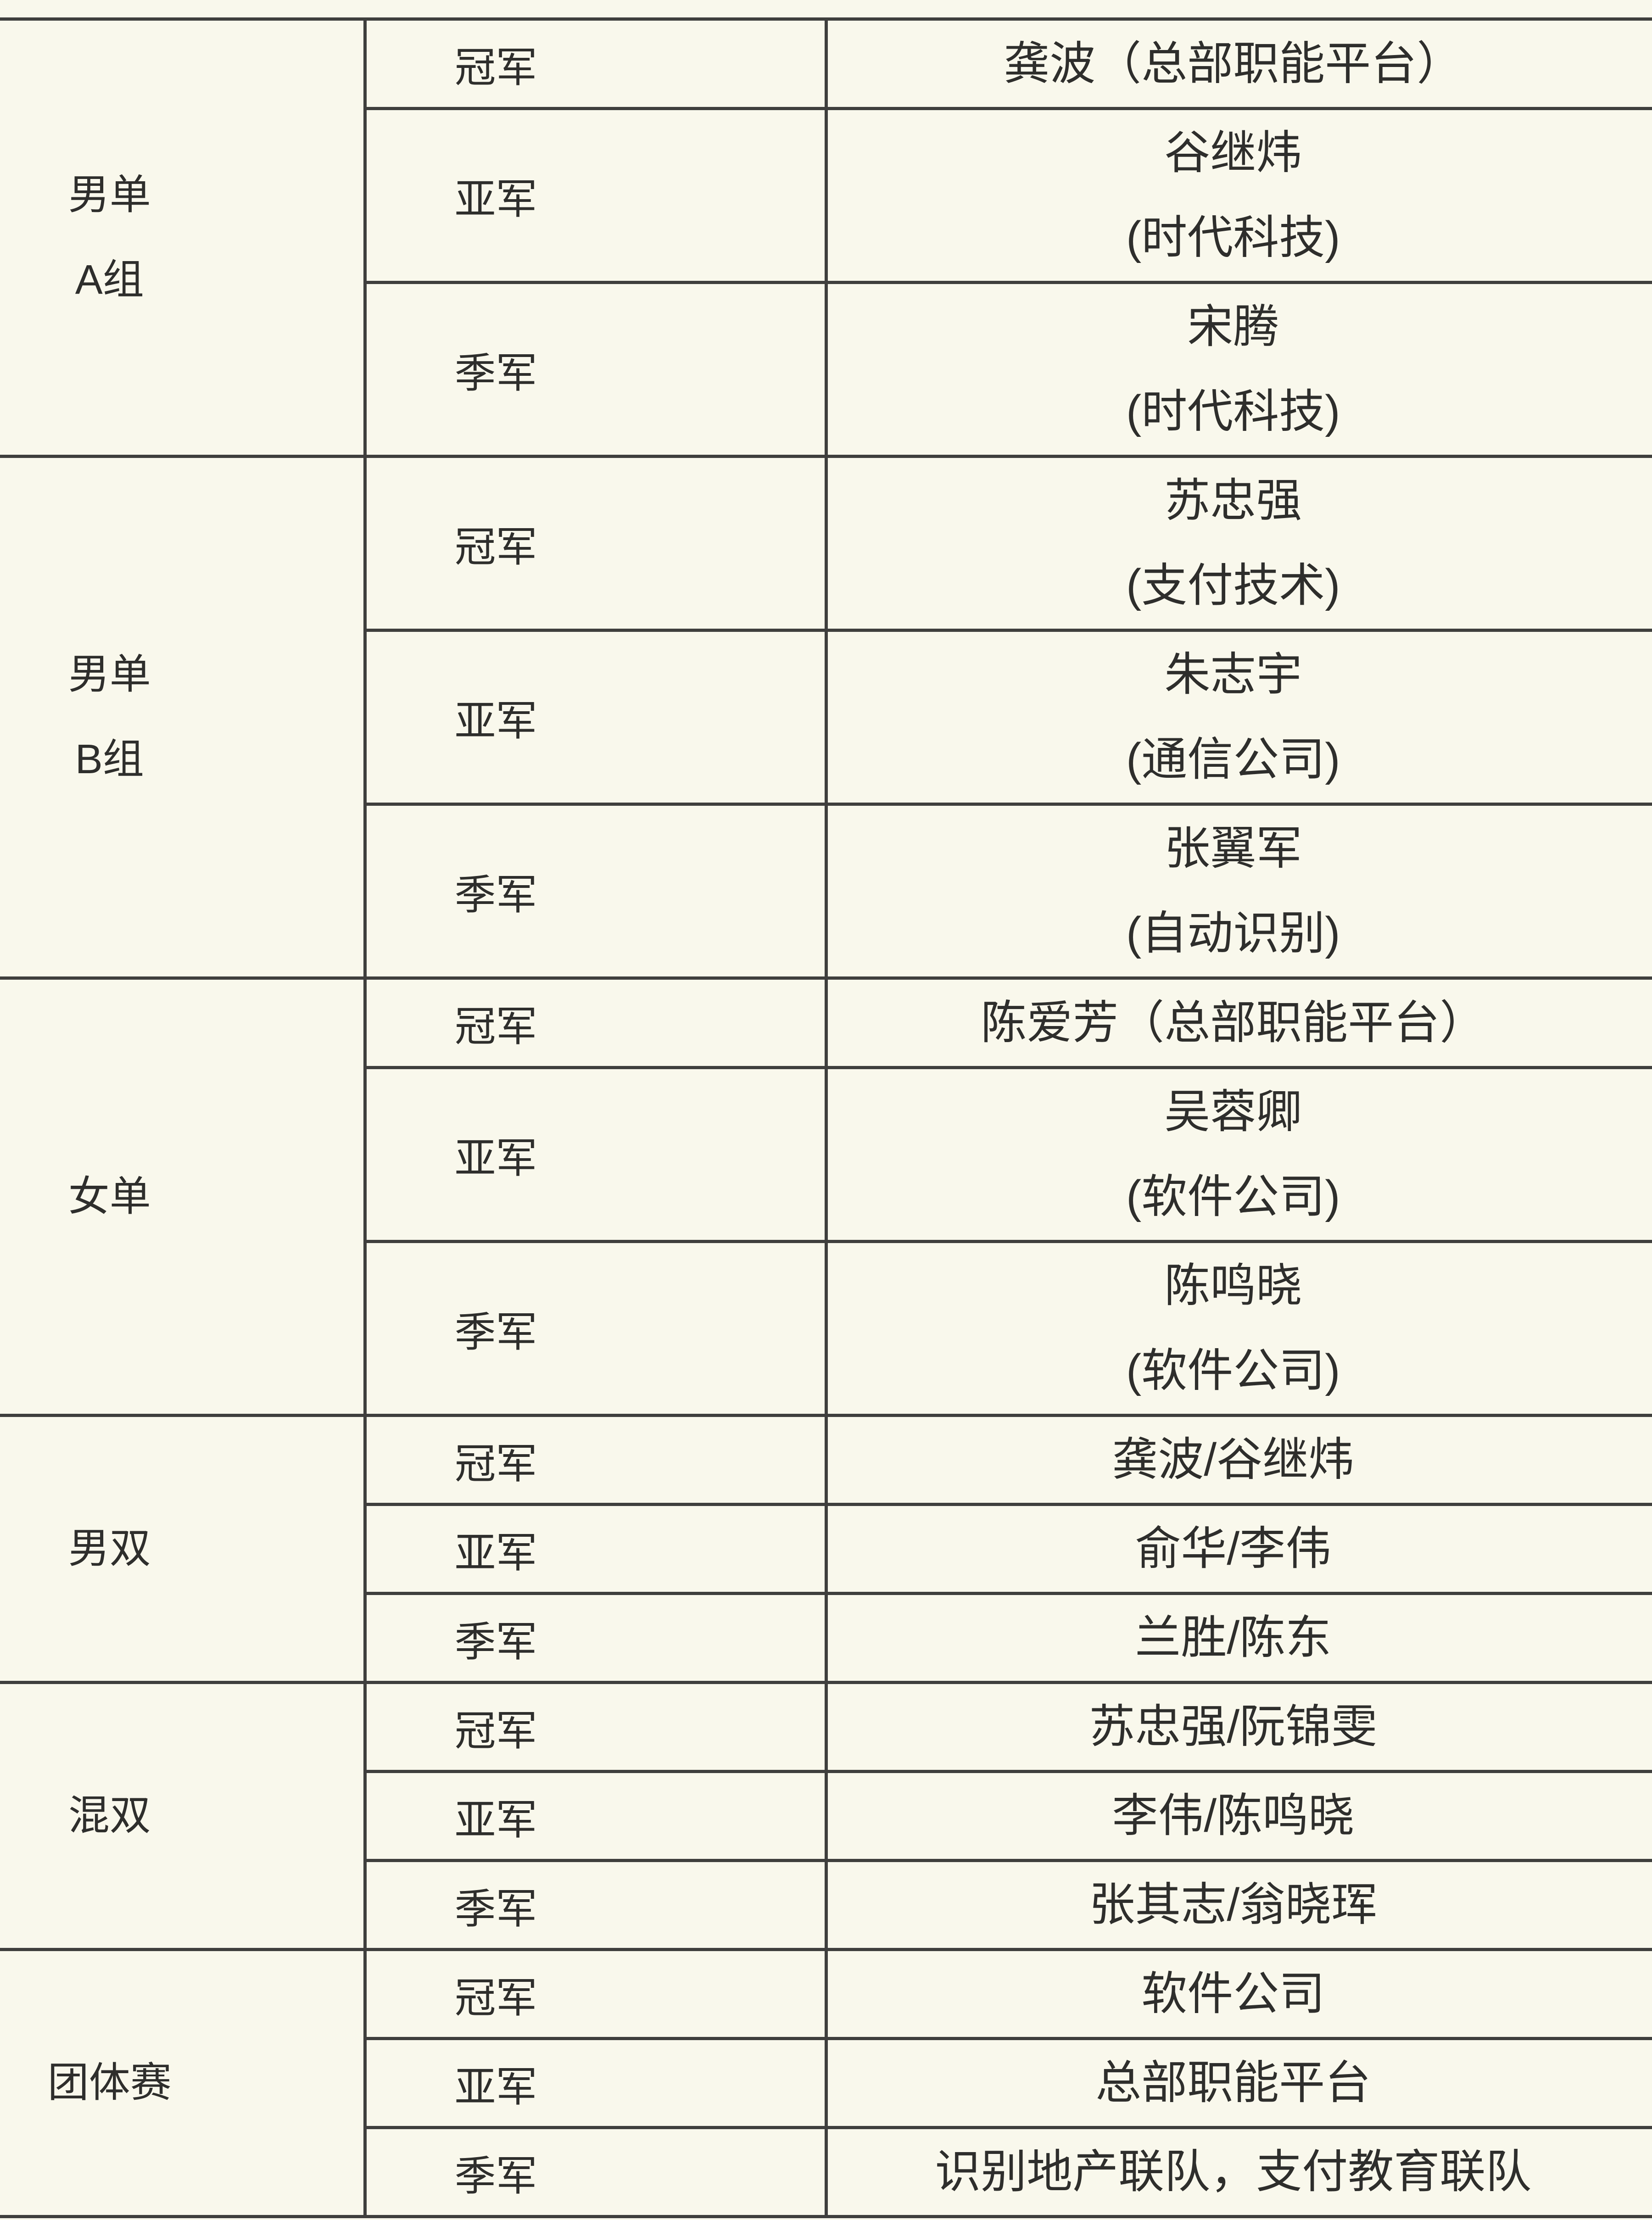 Image resolution: width=1652 pixels, height=2220 pixels. I want to click on winner-cell: 陈鸣晓 (软件公司), so click(1238, 1328).